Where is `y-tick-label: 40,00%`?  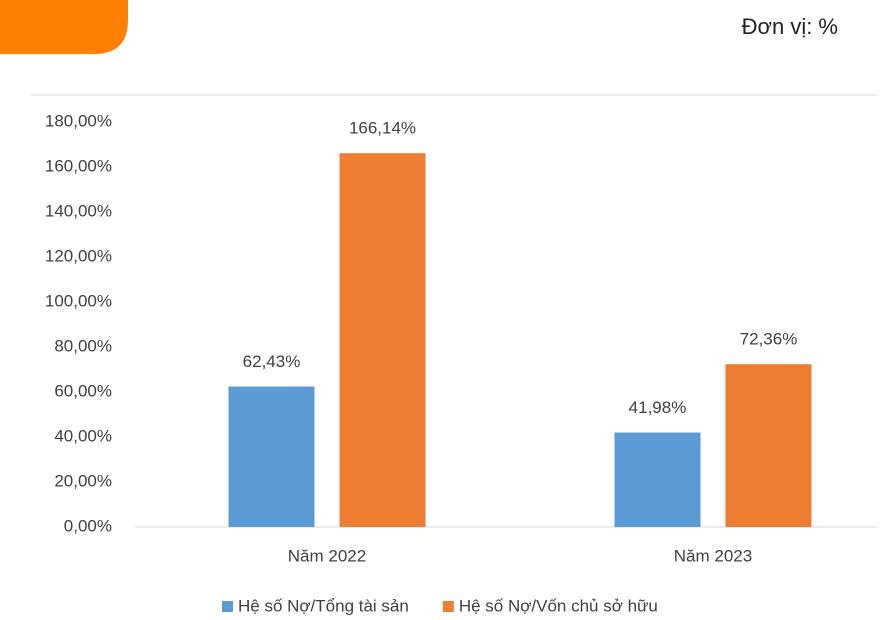 y-tick-label: 40,00% is located at coordinates (83, 435).